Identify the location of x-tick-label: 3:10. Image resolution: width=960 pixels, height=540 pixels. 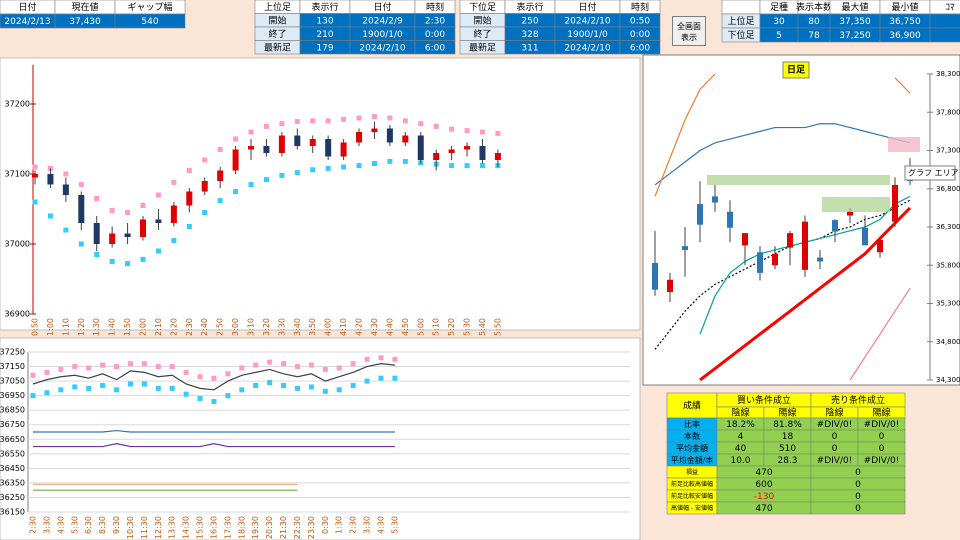
(251, 327).